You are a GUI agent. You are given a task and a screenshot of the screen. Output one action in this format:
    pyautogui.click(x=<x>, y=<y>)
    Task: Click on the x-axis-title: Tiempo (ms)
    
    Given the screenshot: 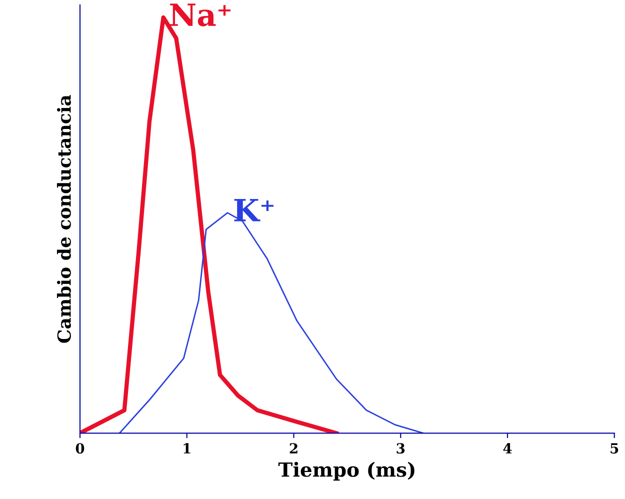 What is the action you would take?
    pyautogui.click(x=346, y=471)
    